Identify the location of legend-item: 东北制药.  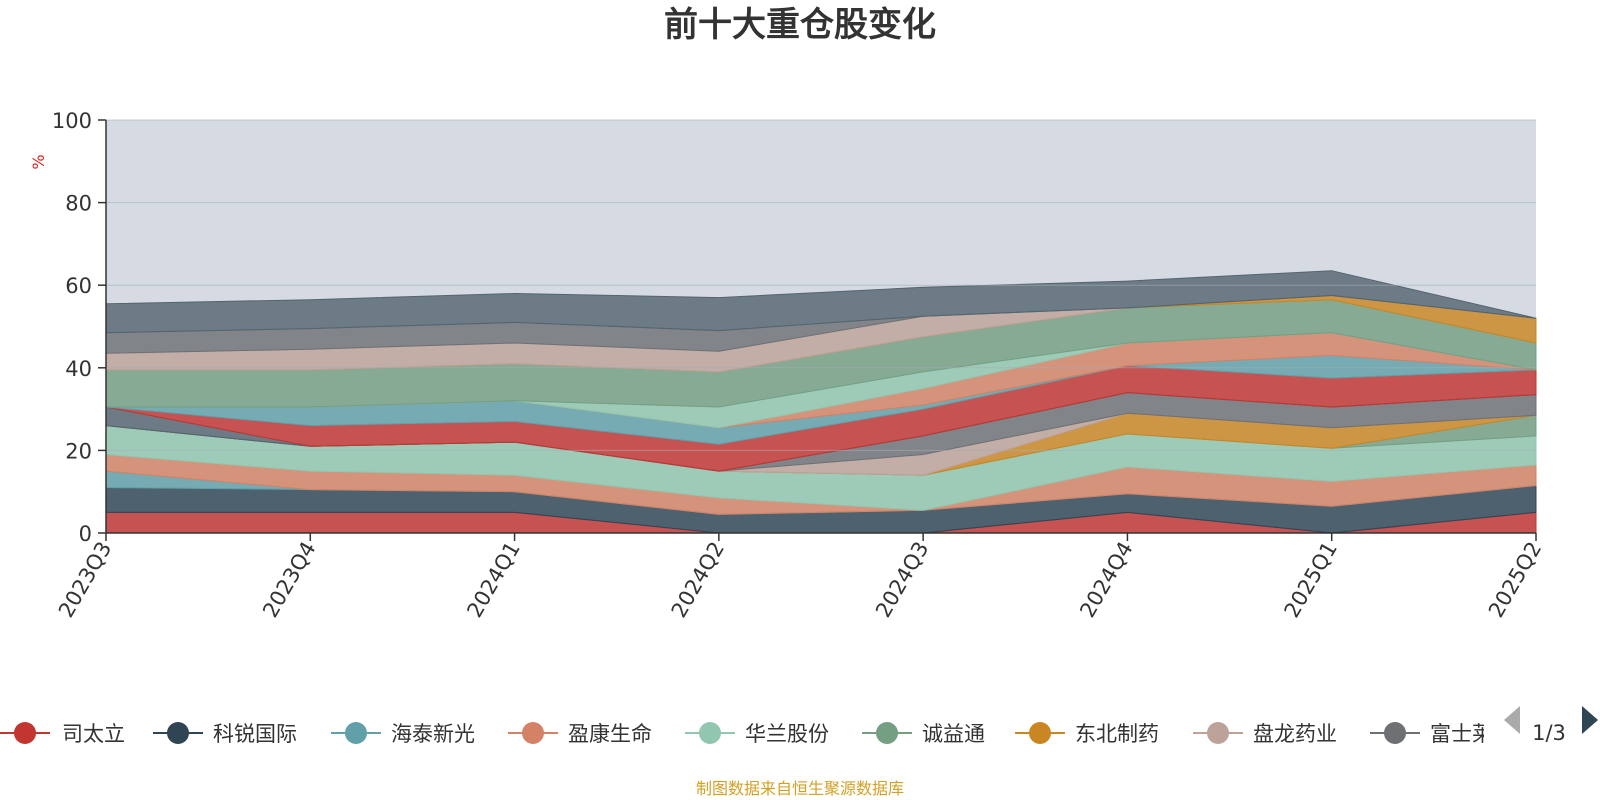
(1087, 734).